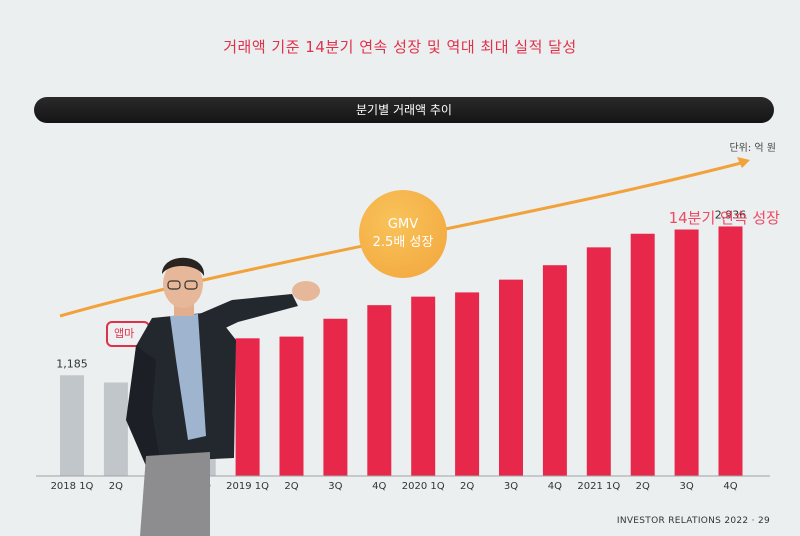  I want to click on section-title-bar: 분기별 거래액 추이, so click(404, 110).